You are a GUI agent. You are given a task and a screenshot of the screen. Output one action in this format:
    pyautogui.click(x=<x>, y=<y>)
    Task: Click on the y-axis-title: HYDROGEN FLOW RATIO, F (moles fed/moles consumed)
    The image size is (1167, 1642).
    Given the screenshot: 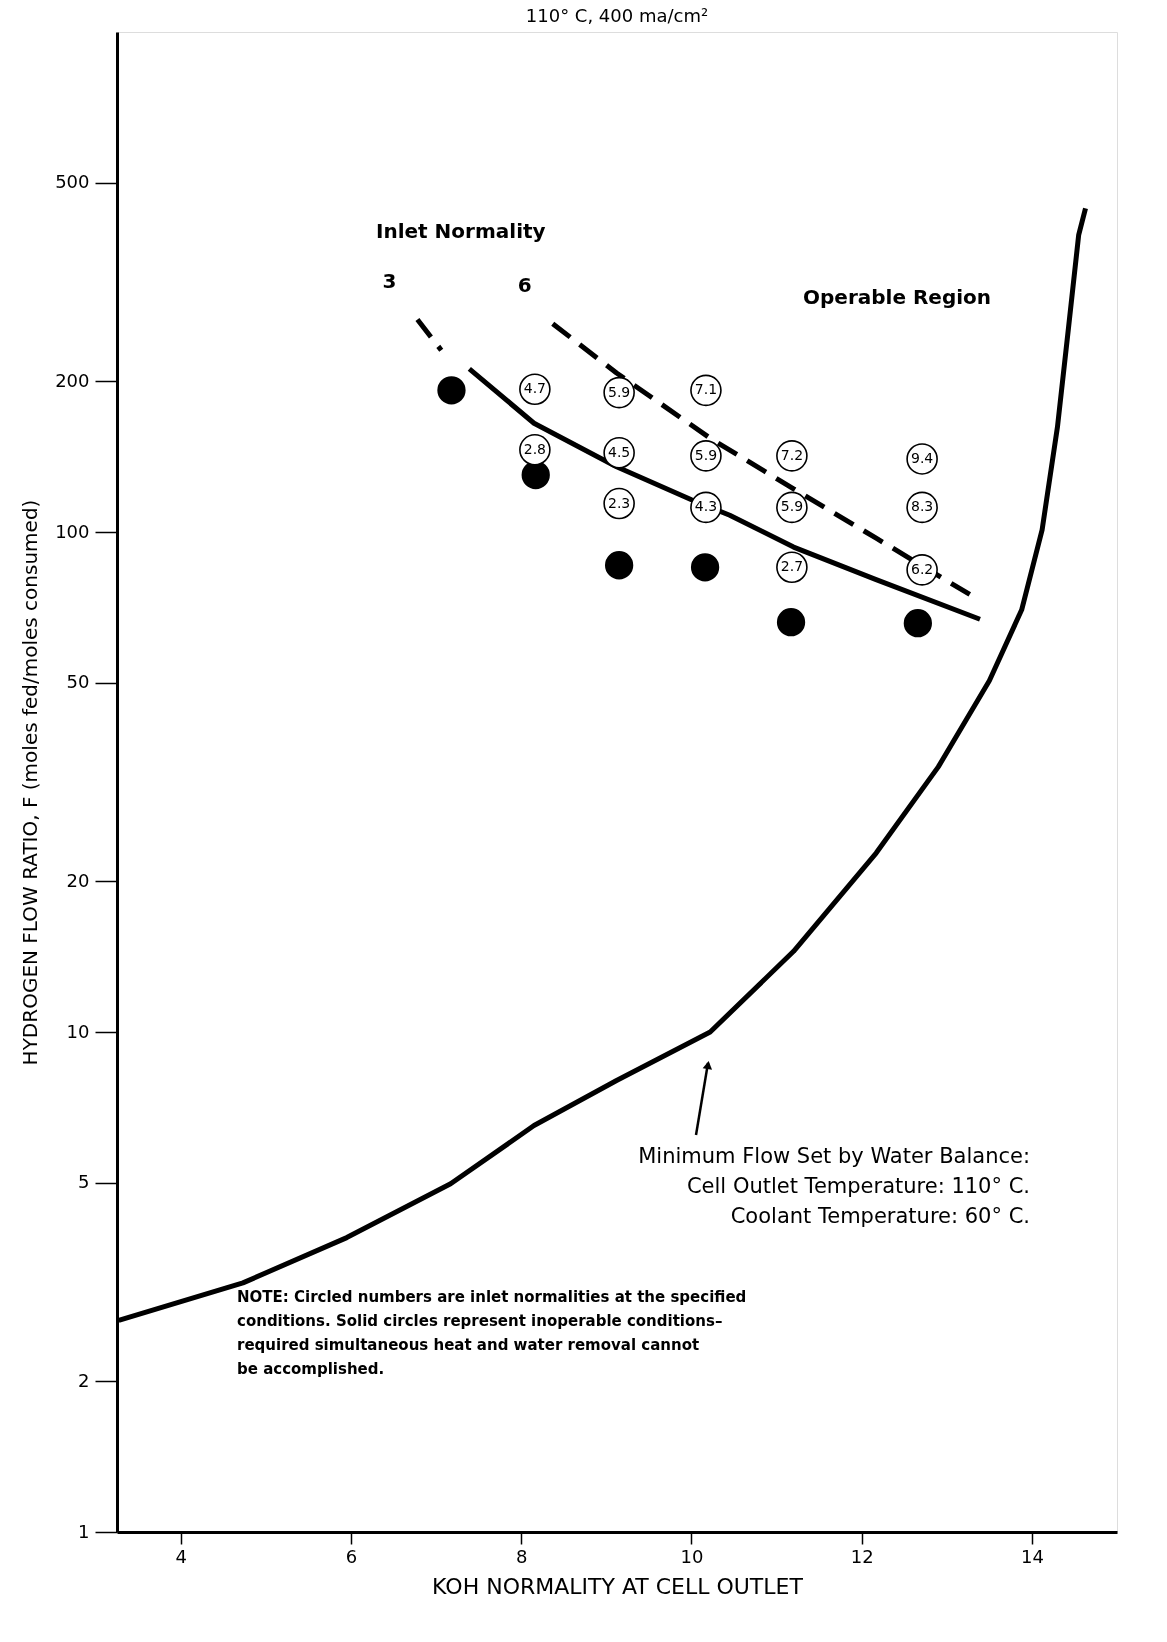 What is the action you would take?
    pyautogui.click(x=30, y=782)
    